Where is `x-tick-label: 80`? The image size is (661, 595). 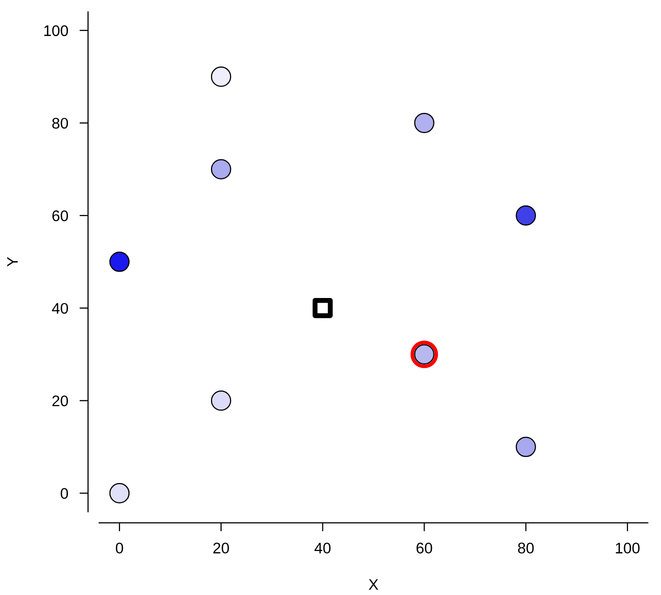 x-tick-label: 80 is located at coordinates (526, 548).